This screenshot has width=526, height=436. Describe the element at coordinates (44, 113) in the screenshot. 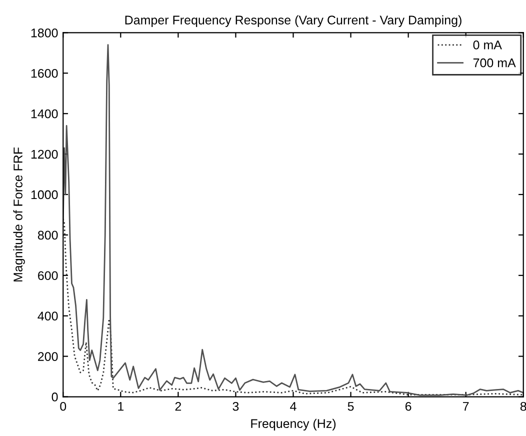

I see `y-tick-label: 1400` at that location.